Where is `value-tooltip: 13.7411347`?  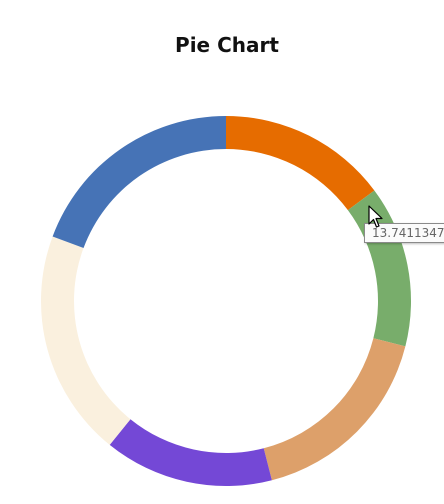
value-tooltip: 13.7411347 is located at coordinates (404, 233).